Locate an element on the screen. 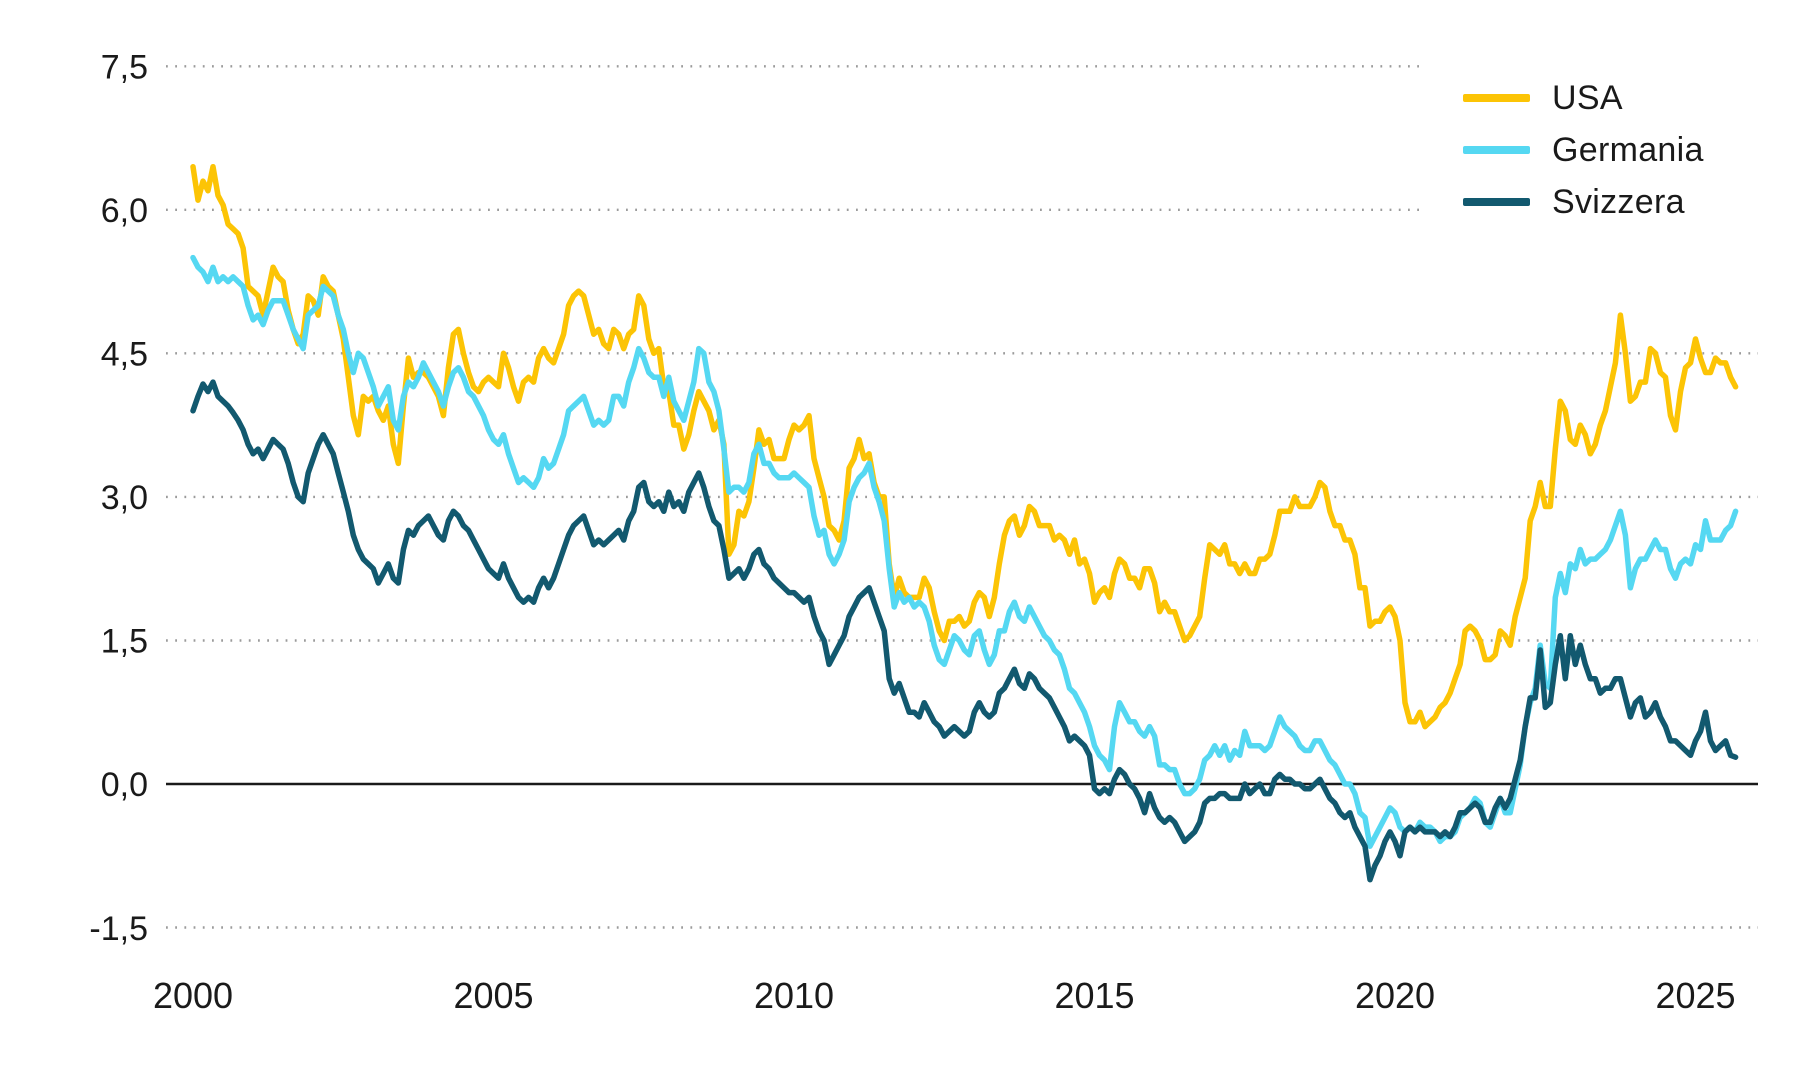 This screenshot has width=1800, height=1080. legend-swatch-germania is located at coordinates (1496, 150).